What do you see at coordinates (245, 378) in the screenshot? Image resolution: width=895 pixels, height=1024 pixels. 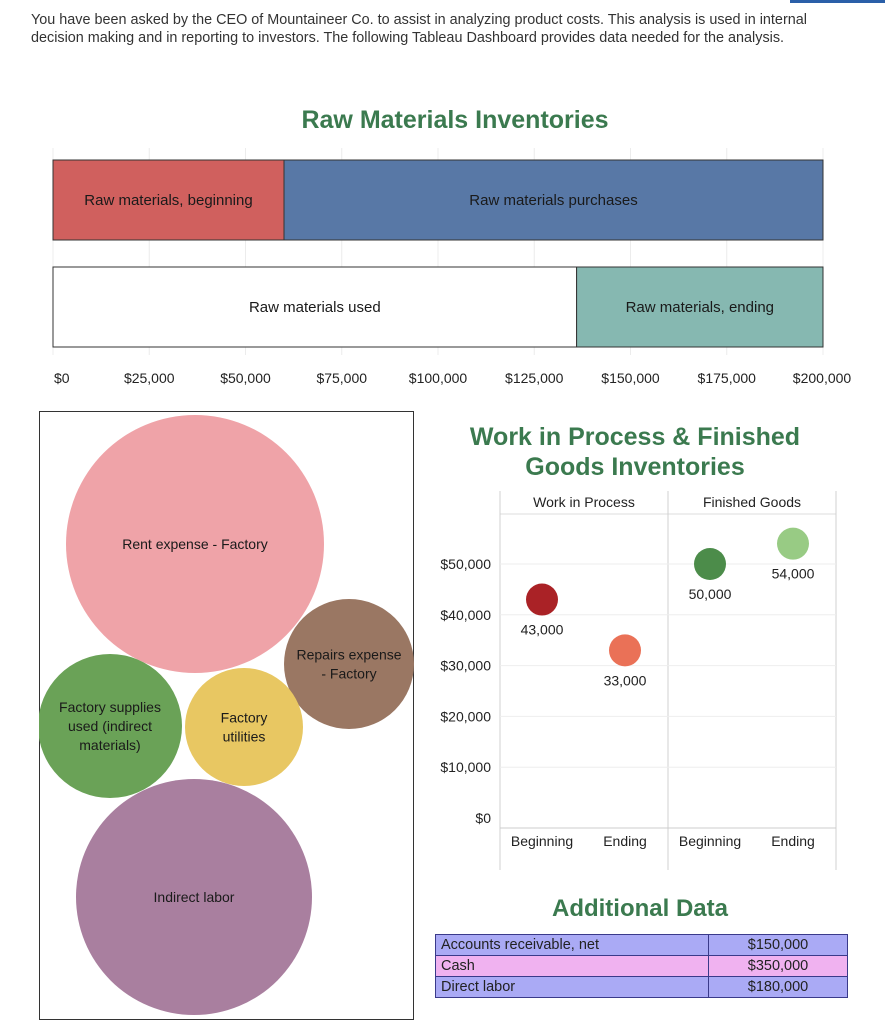 I see `x-tick-label: $50,000` at bounding box center [245, 378].